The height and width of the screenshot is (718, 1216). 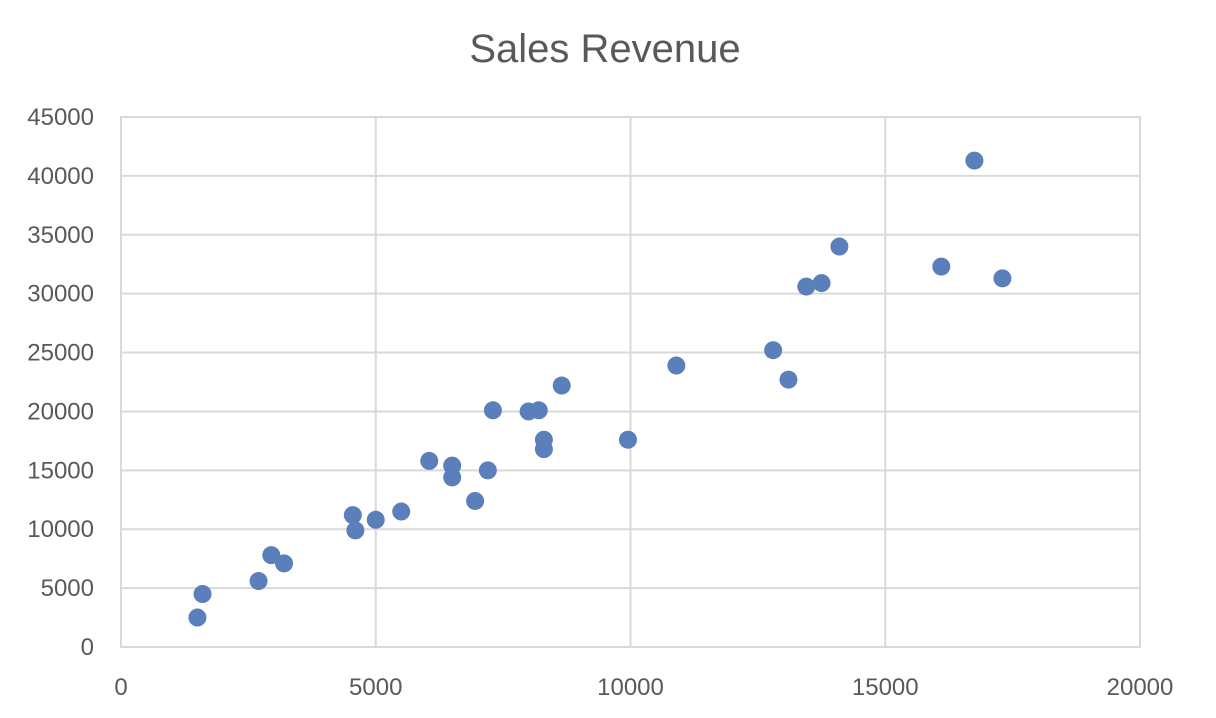 I want to click on y-tick-label: 30000, so click(x=60, y=294).